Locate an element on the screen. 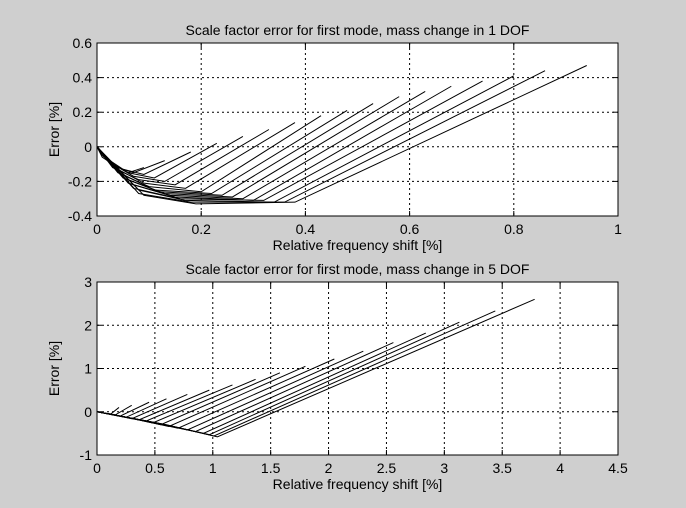  x-tick-label: 0.8 is located at coordinates (514, 229).